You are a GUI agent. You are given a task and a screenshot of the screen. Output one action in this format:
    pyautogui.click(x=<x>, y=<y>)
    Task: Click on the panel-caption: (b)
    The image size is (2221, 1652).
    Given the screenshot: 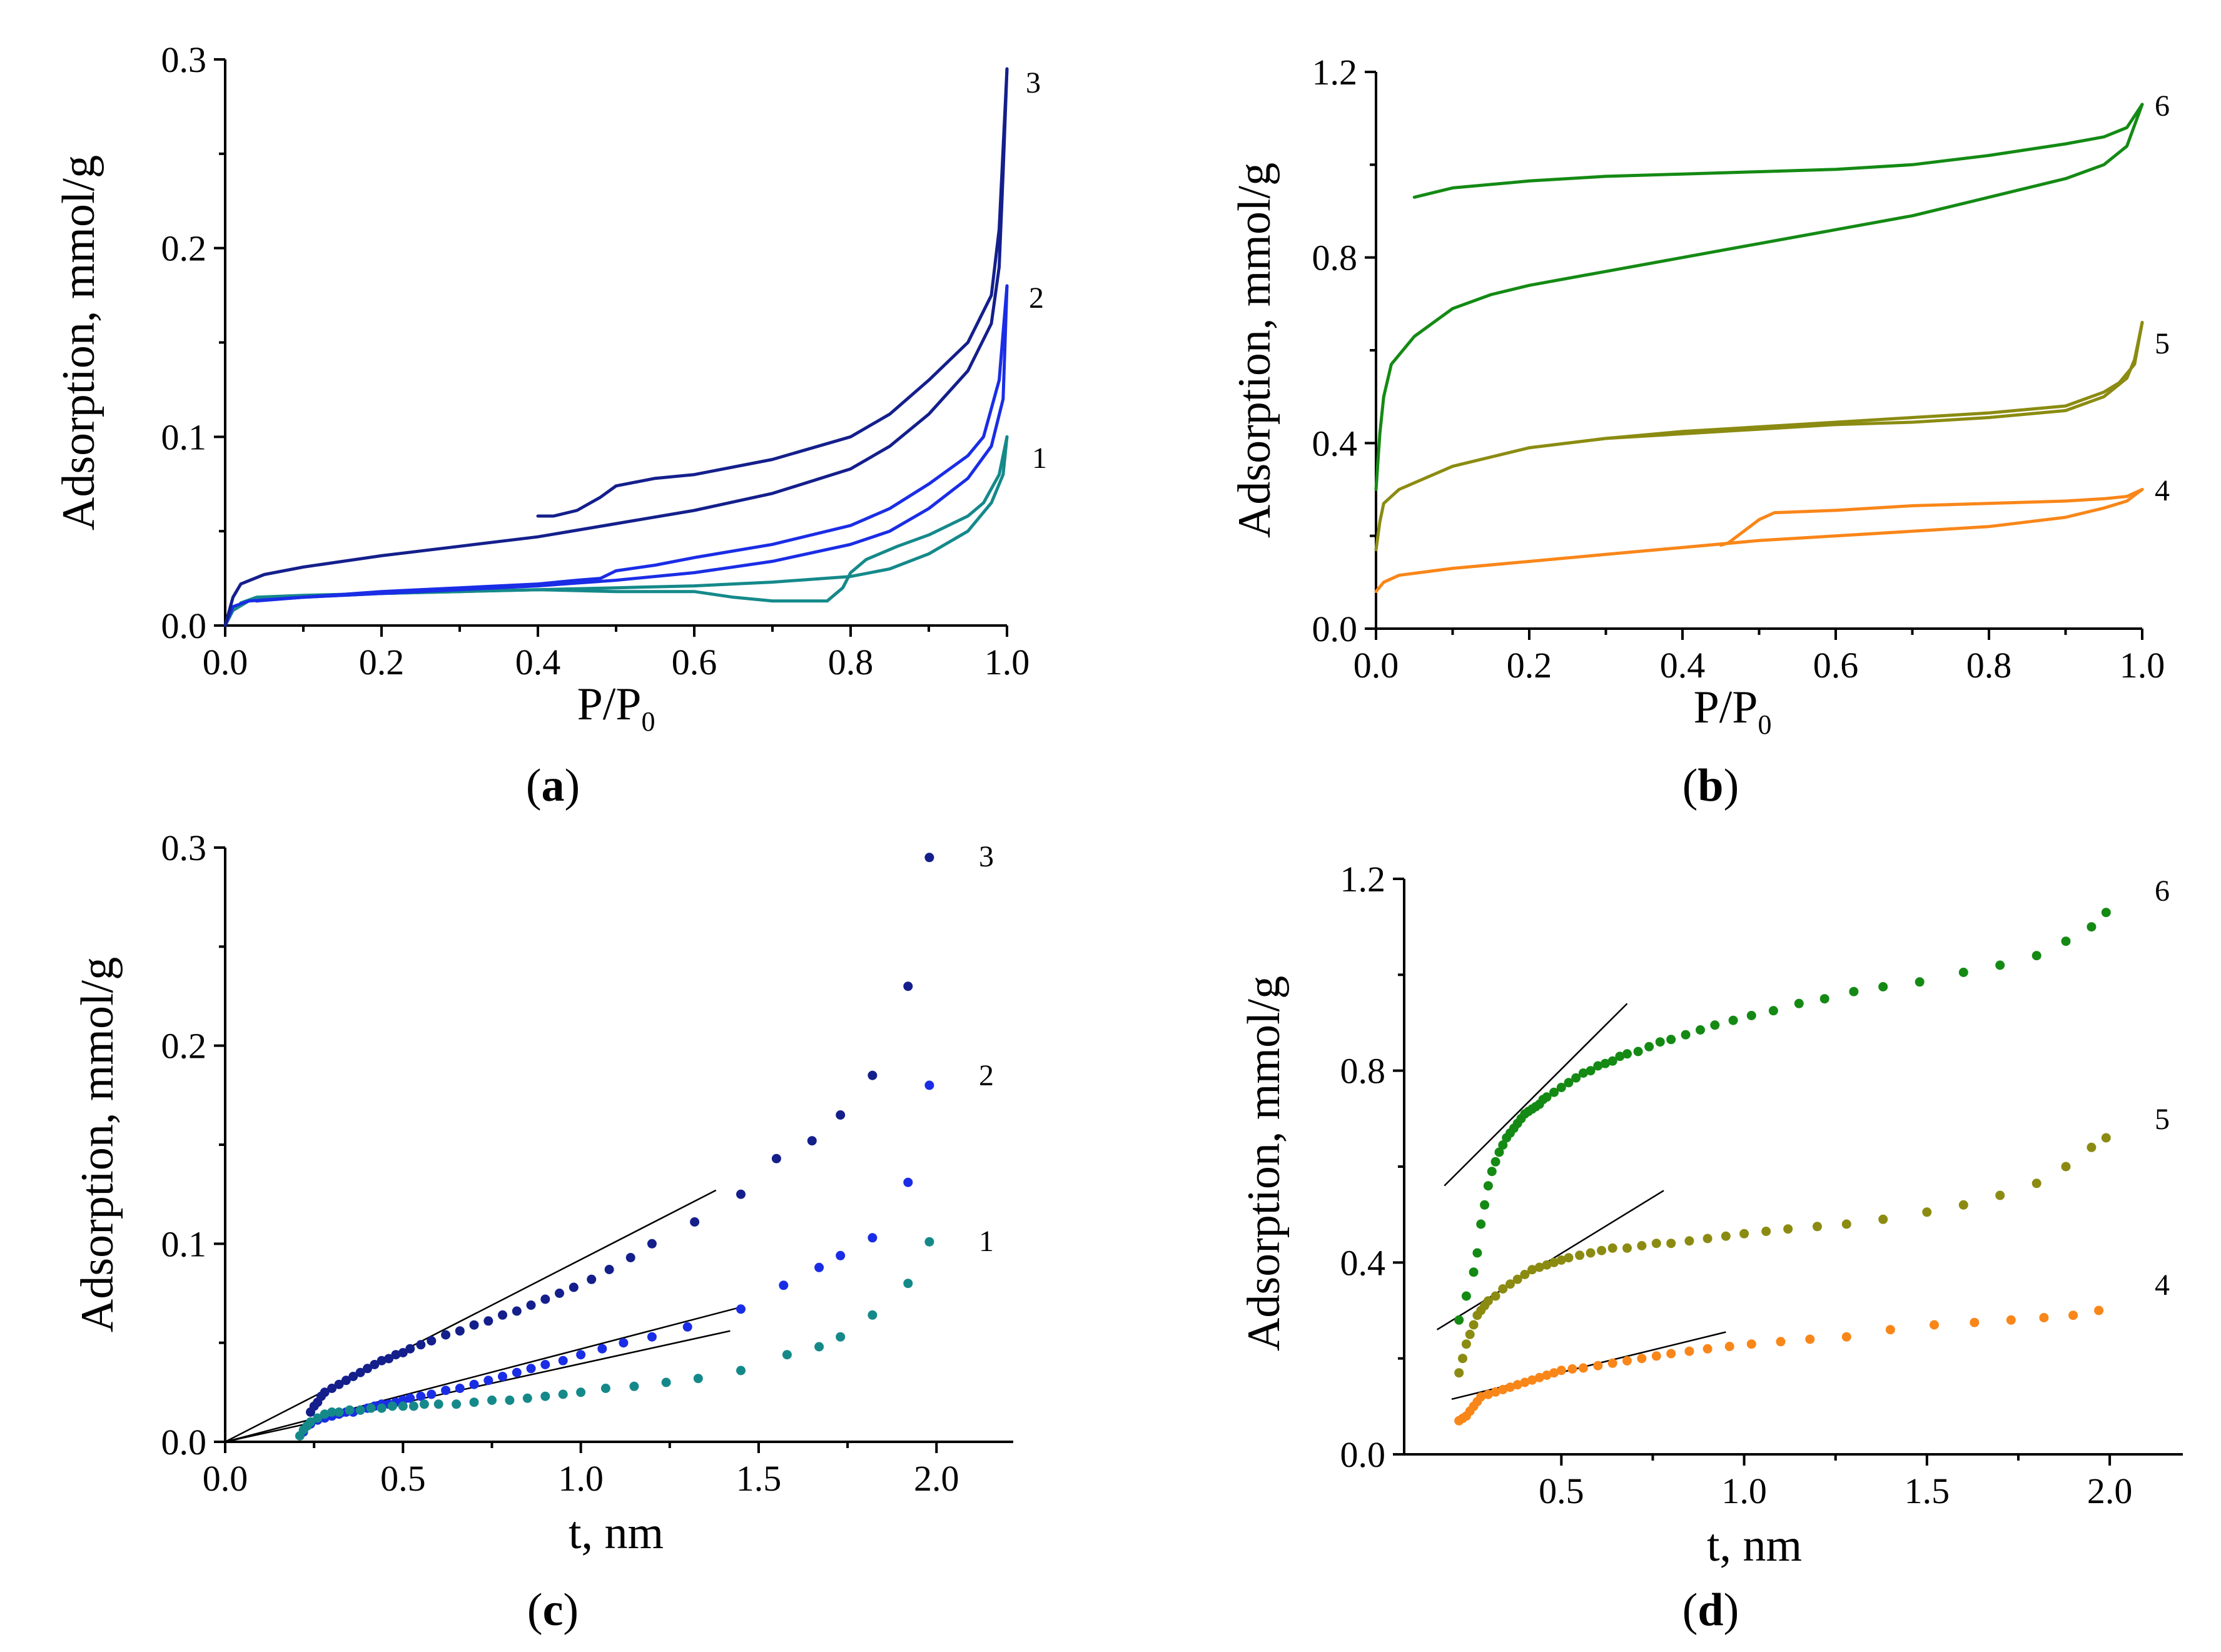 What is the action you would take?
    pyautogui.click(x=1711, y=786)
    